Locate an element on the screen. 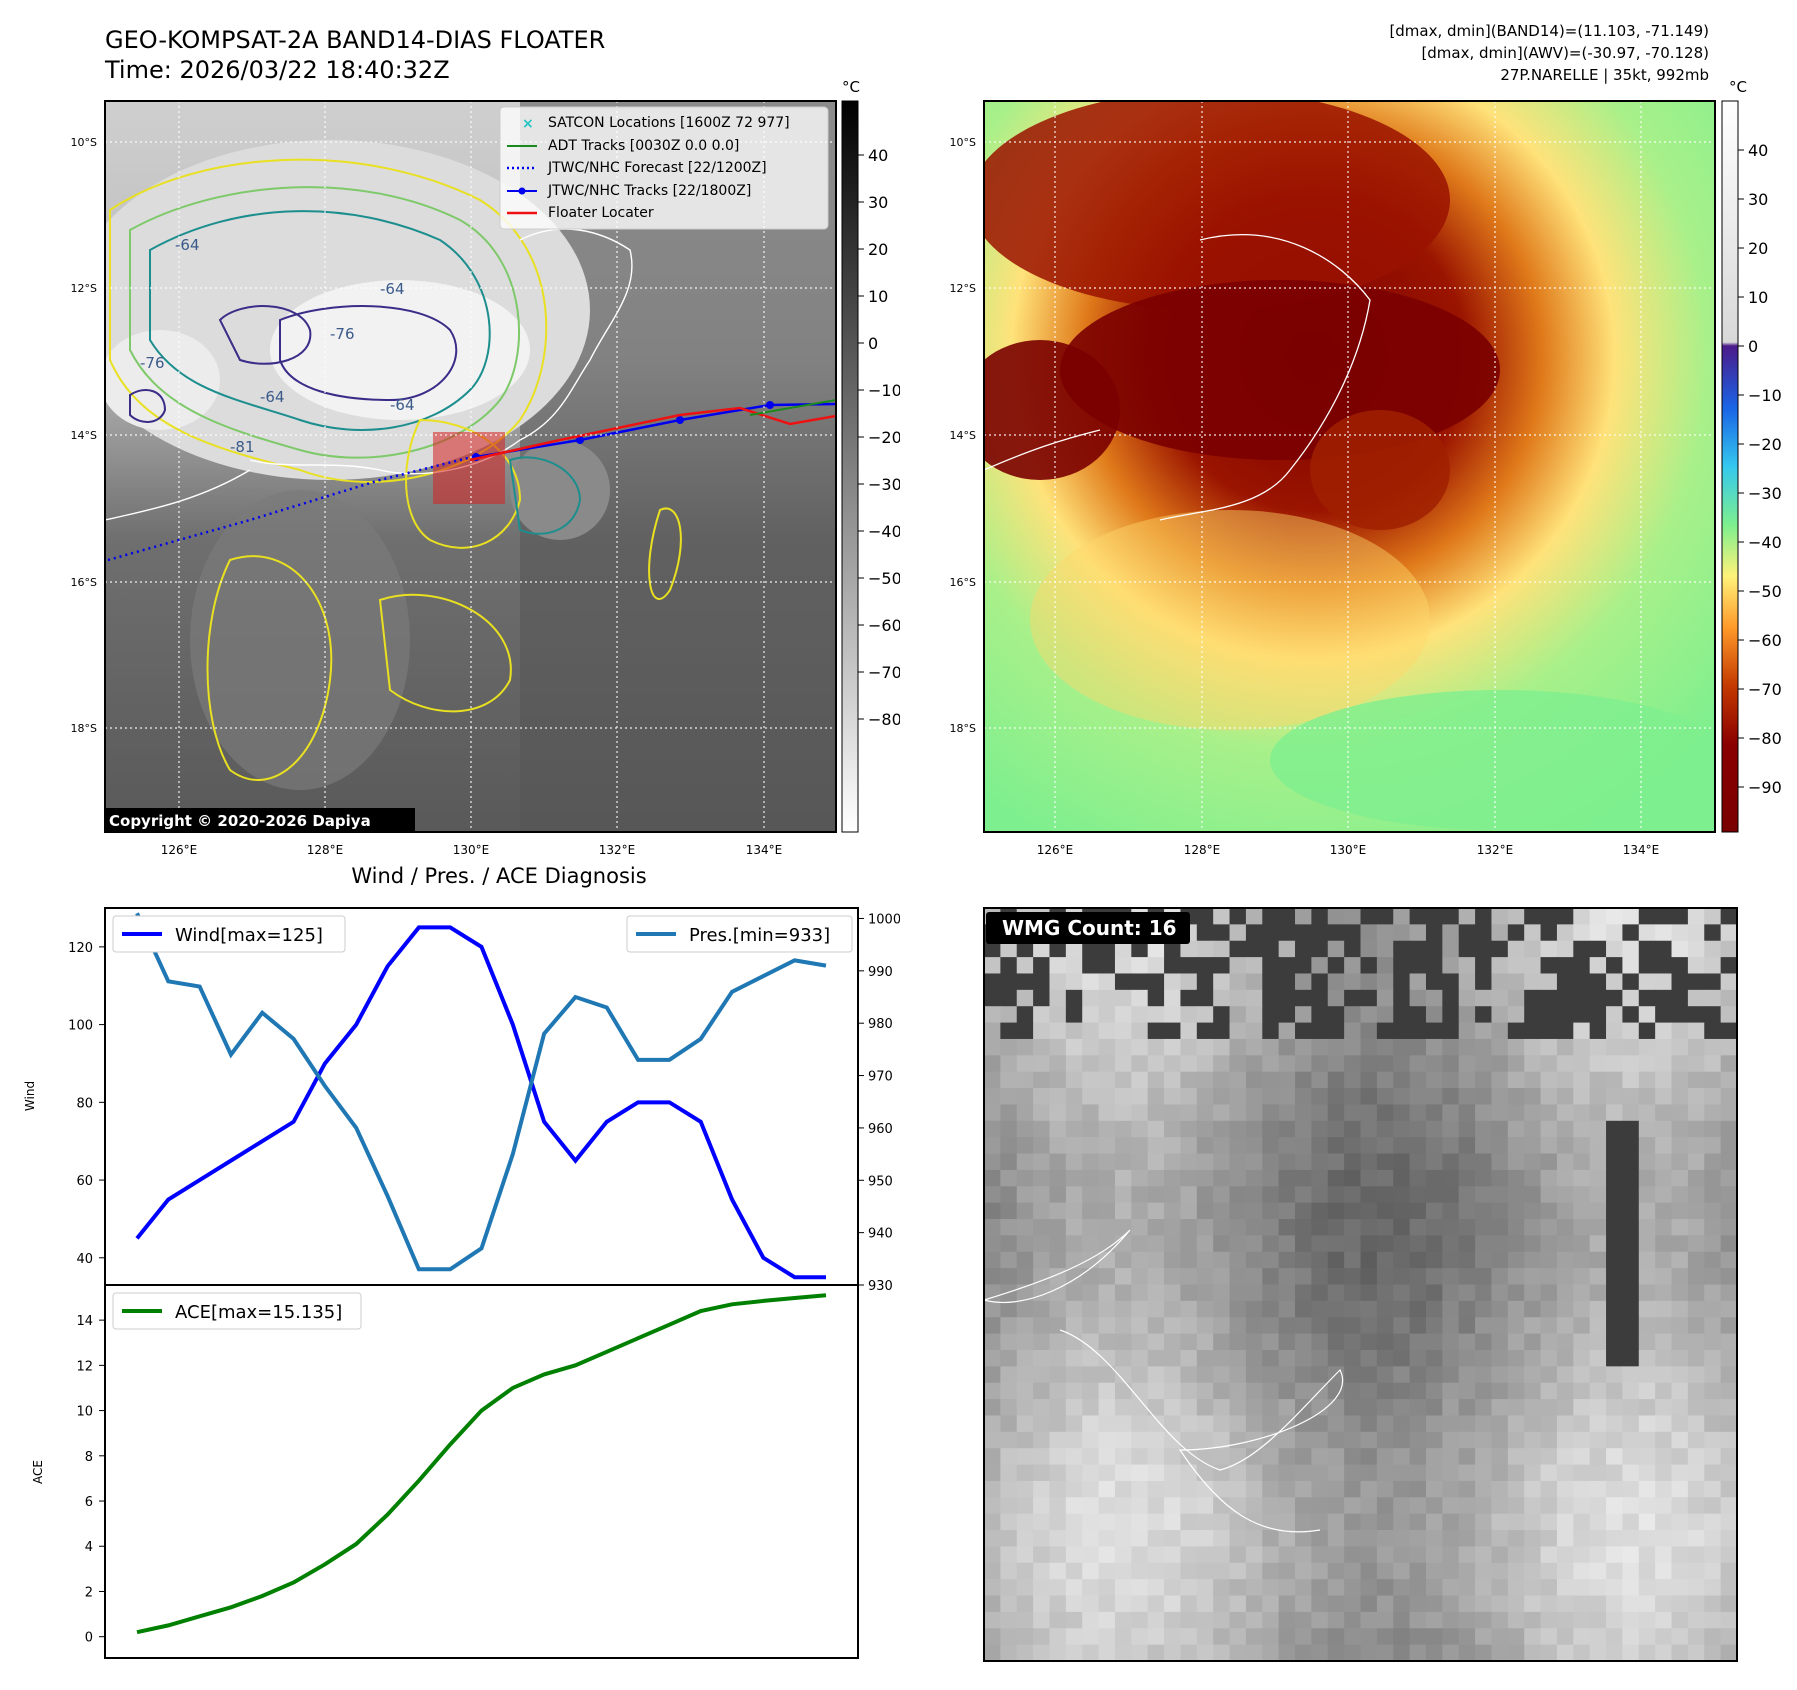 This screenshot has width=1797, height=1690. awv-colorbar-tick: −80 is located at coordinates (1765, 738).